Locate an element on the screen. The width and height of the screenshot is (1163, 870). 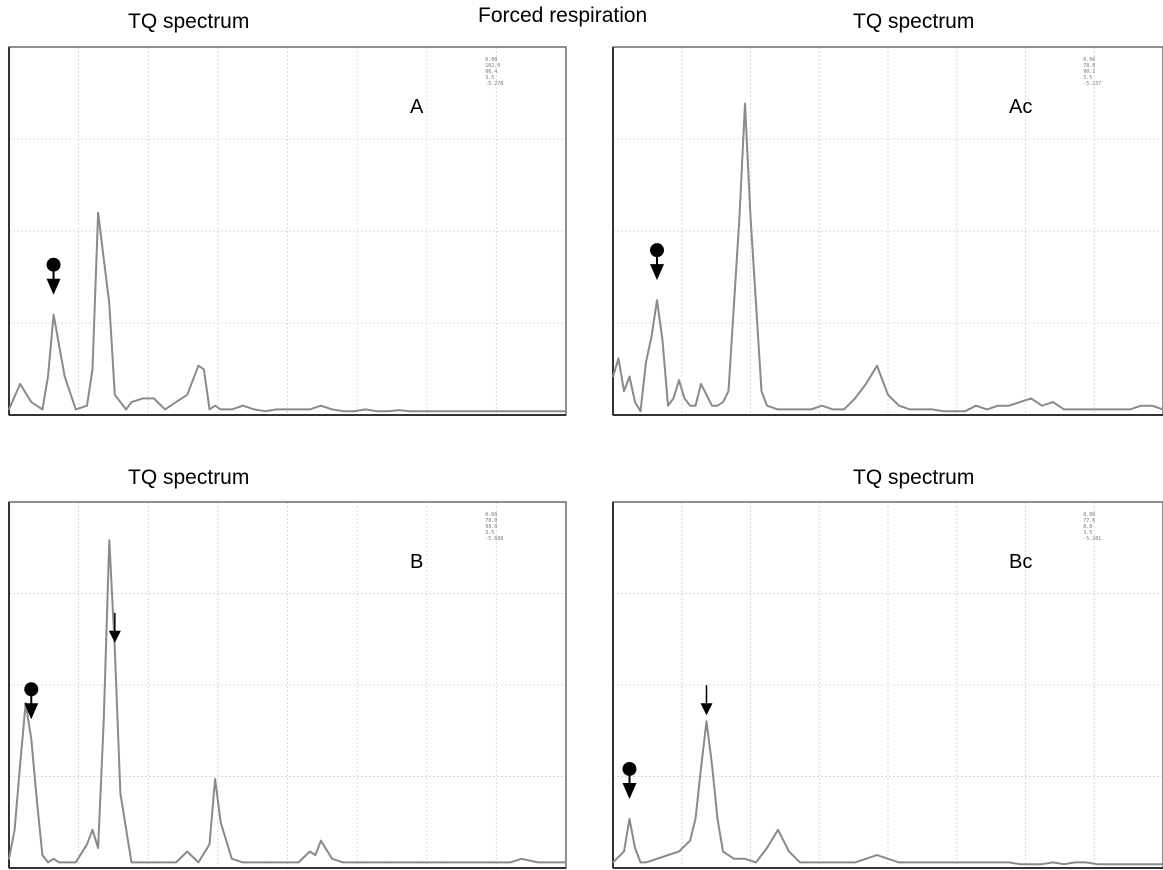
readout-value: 3.5 is located at coordinates (489, 78).